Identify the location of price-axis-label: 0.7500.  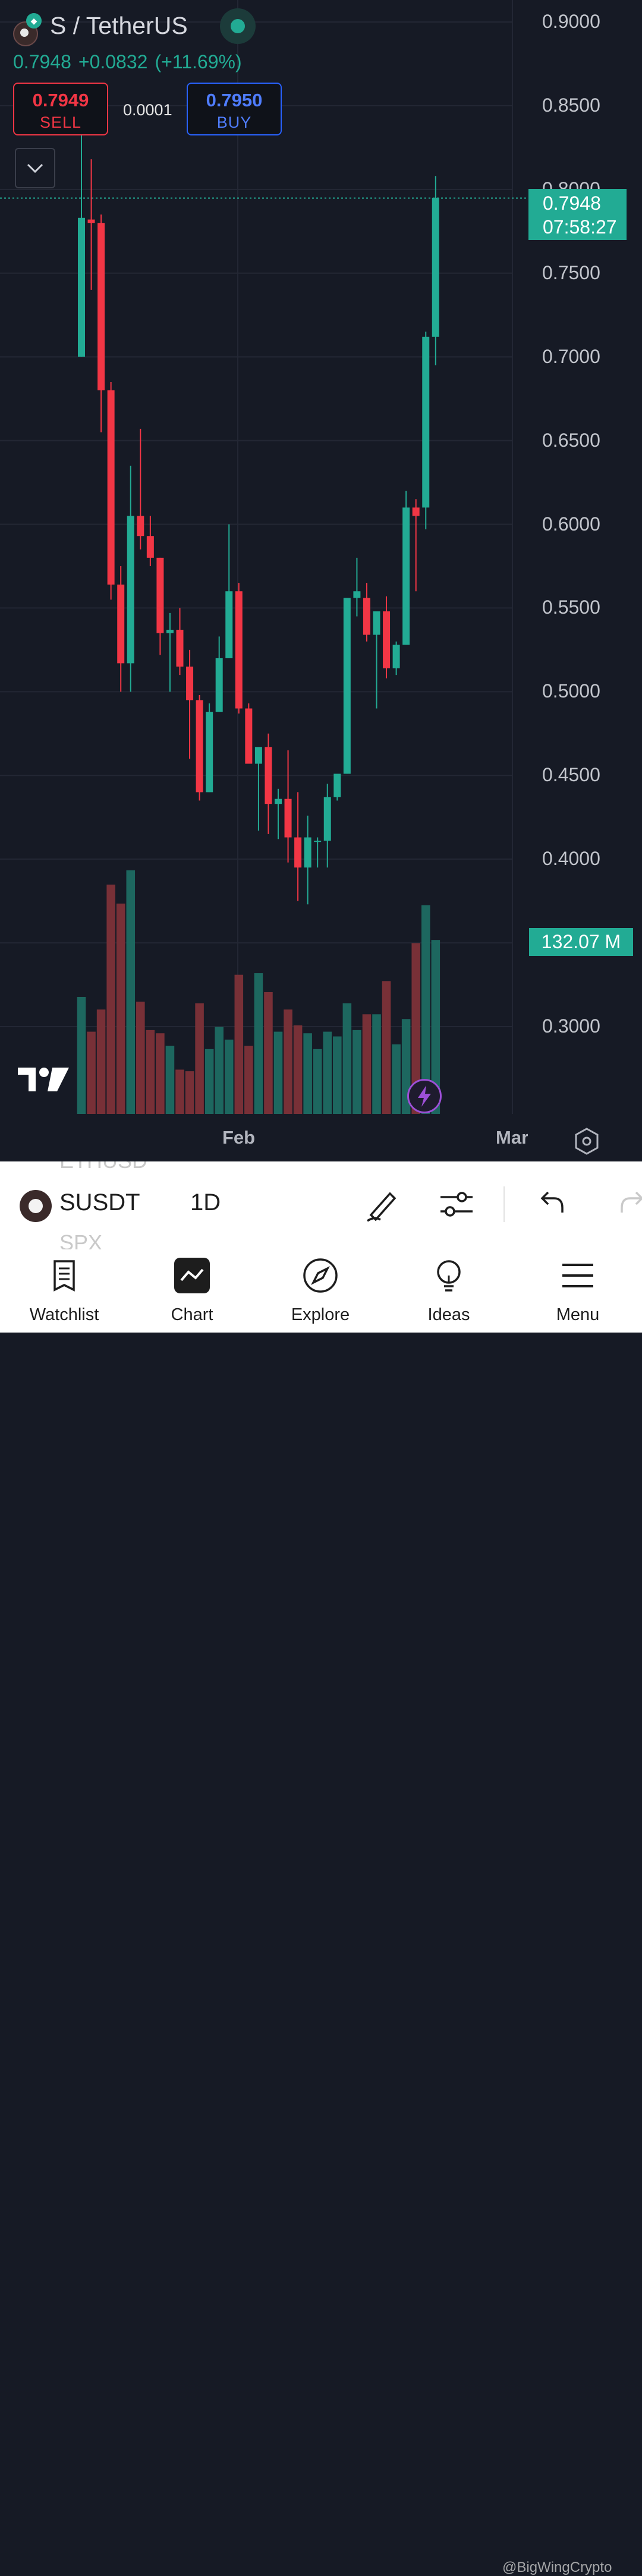
(571, 272).